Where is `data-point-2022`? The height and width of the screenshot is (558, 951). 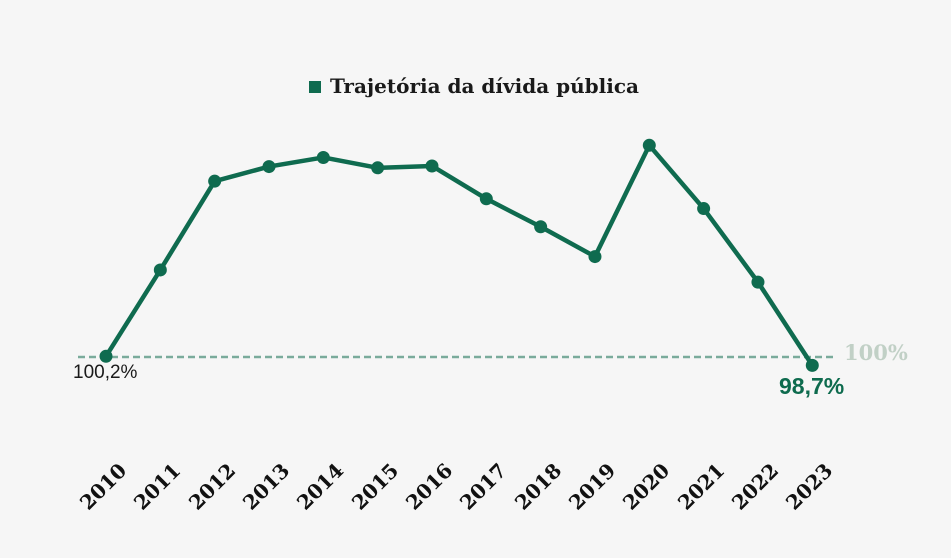 data-point-2022 is located at coordinates (758, 282).